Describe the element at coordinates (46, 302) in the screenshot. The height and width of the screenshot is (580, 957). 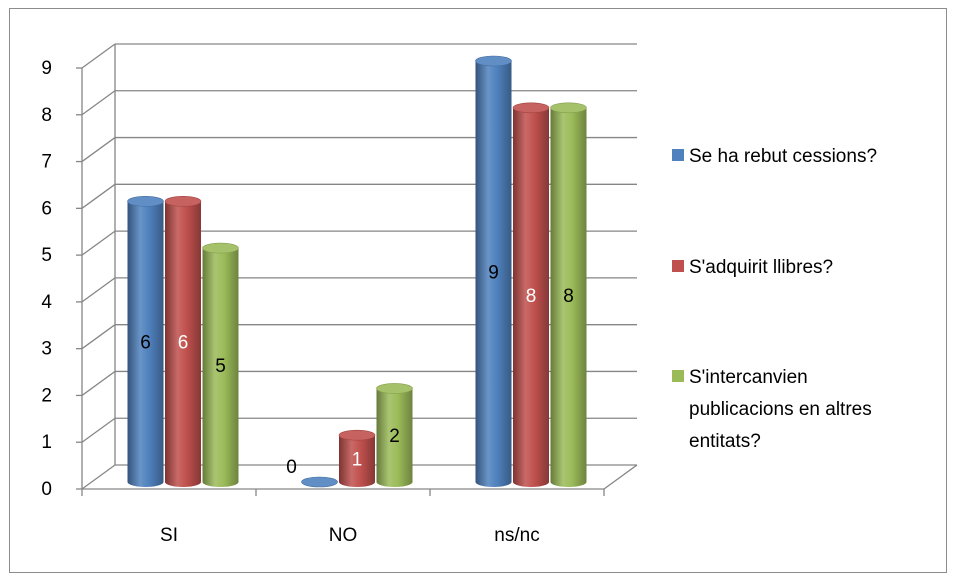
I see `y-tick-label: 4` at that location.